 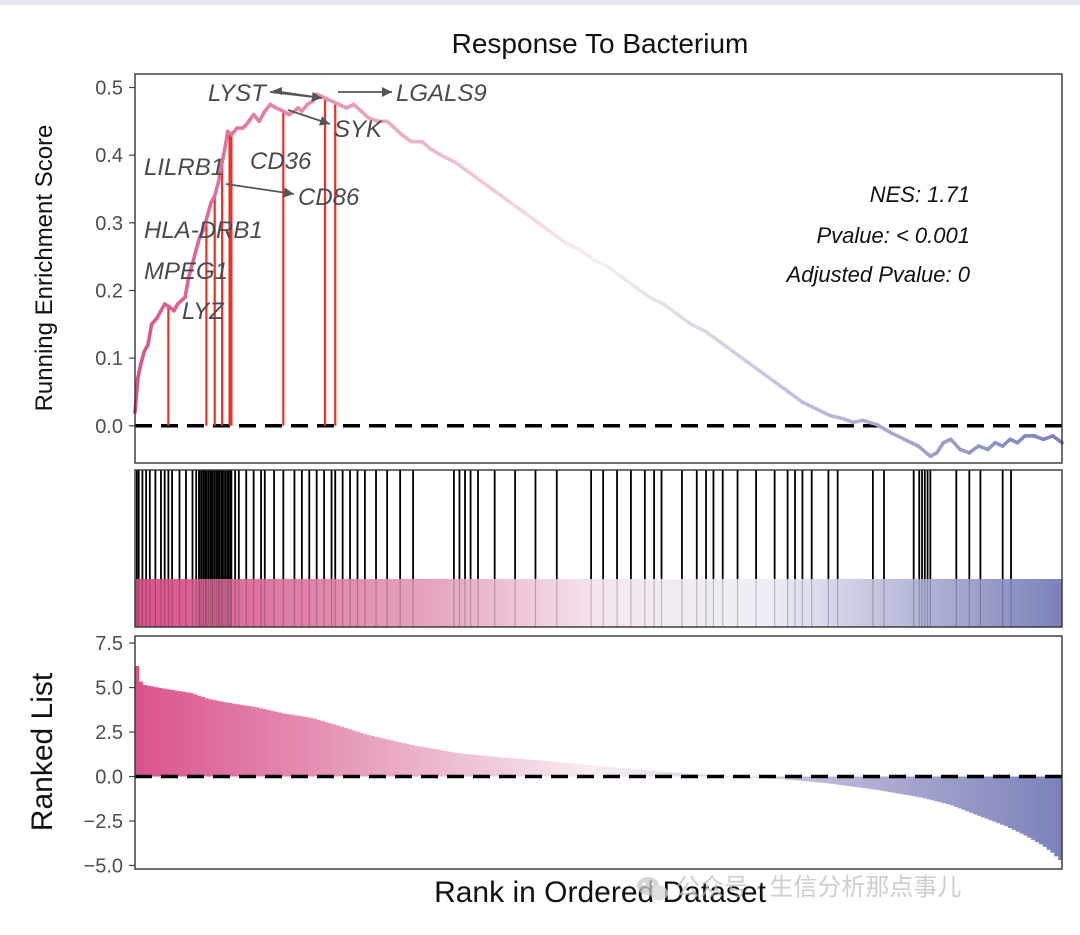 I want to click on gene-label: HLA-DRB1, so click(x=203, y=230).